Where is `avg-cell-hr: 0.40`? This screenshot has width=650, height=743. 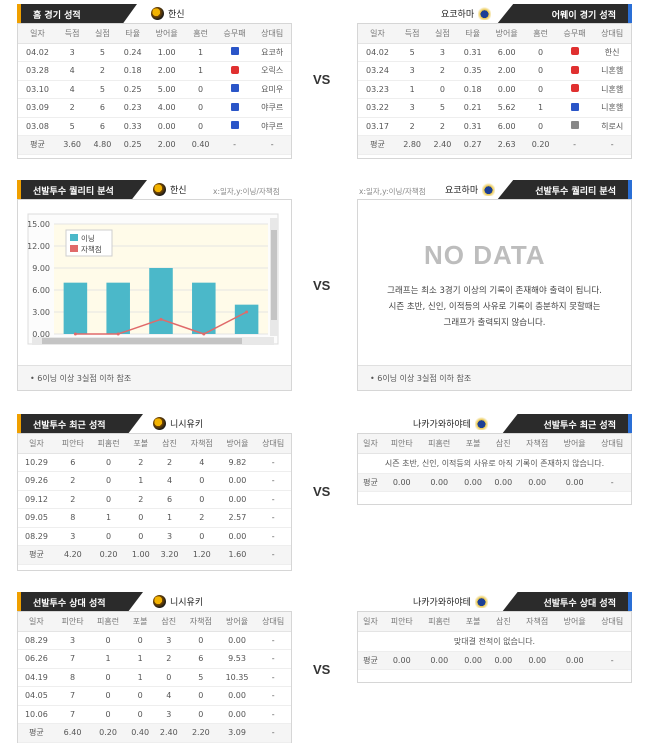 avg-cell-hr: 0.40 is located at coordinates (200, 145).